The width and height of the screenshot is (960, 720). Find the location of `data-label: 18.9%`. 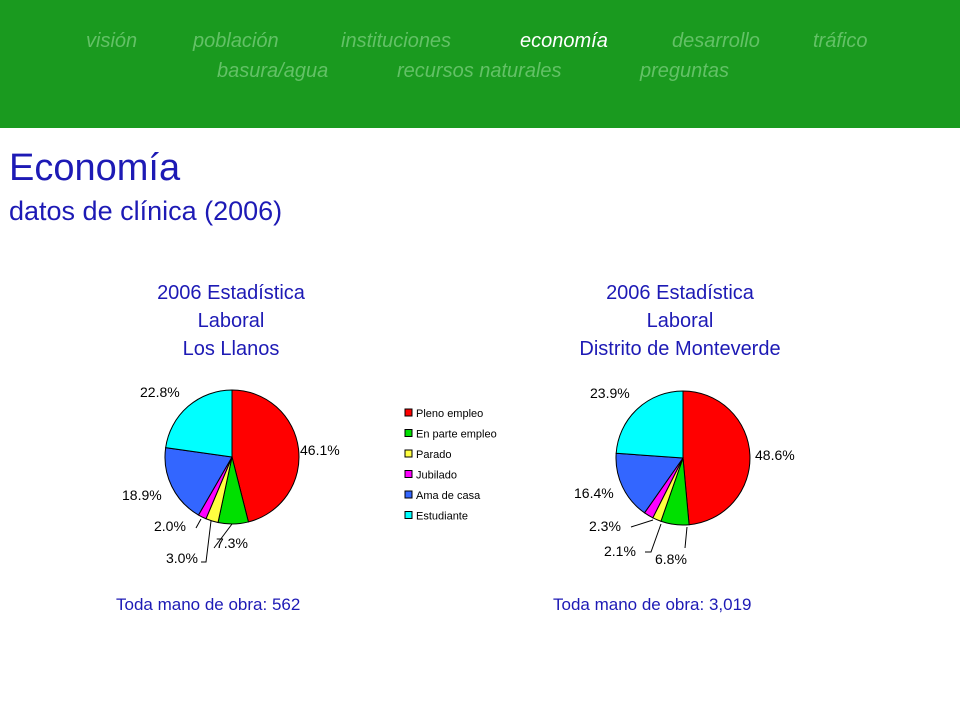

data-label: 18.9% is located at coordinates (142, 495).